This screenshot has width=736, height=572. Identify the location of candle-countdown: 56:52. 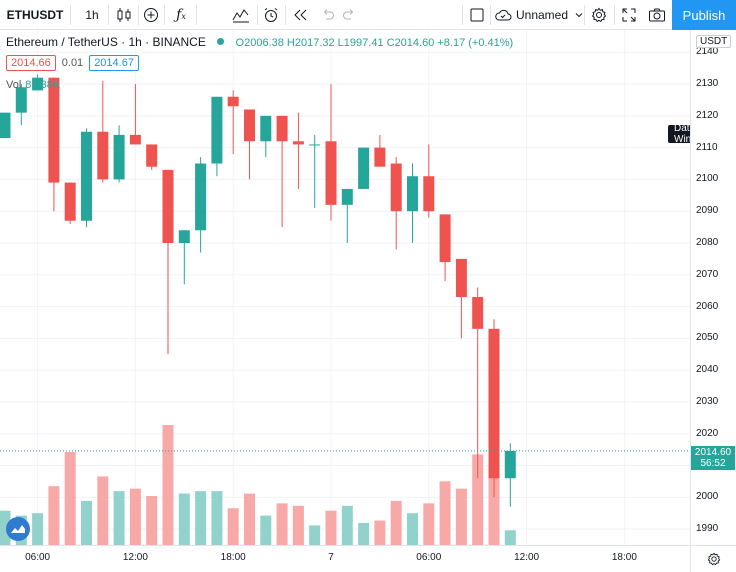
(713, 463).